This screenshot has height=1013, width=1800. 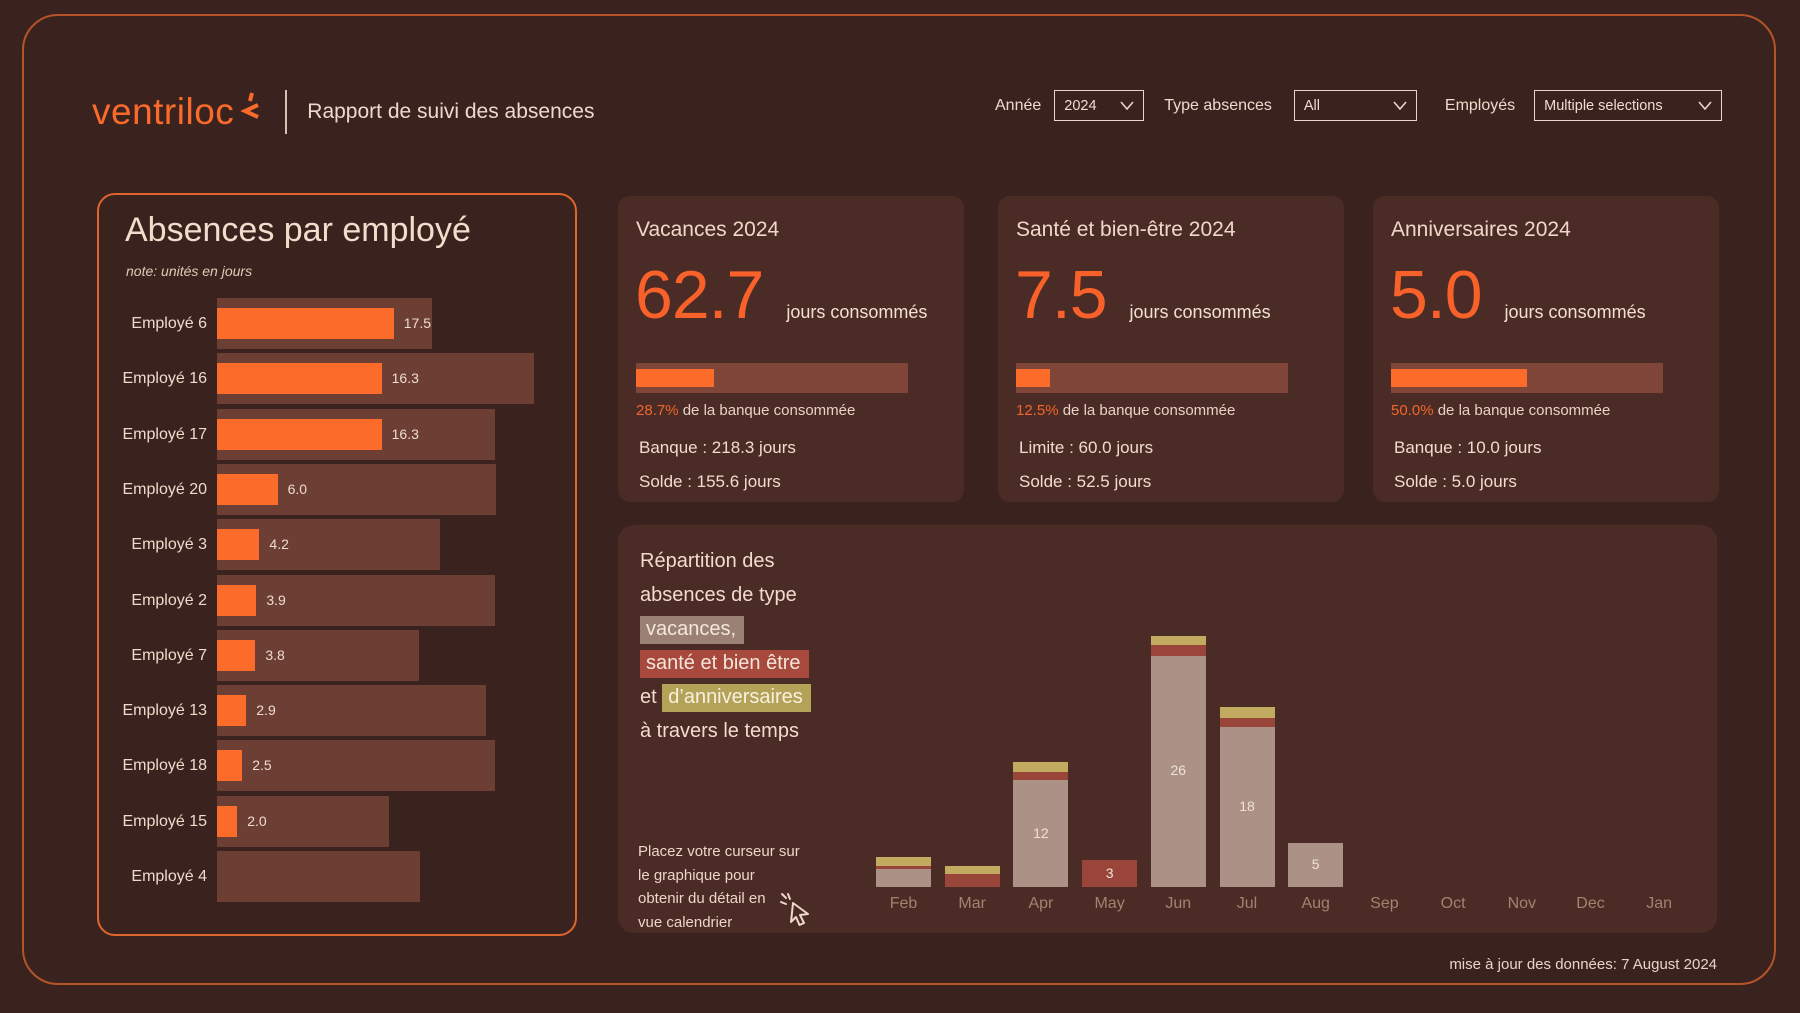 I want to click on employee-name: Employé 7, so click(x=169, y=655).